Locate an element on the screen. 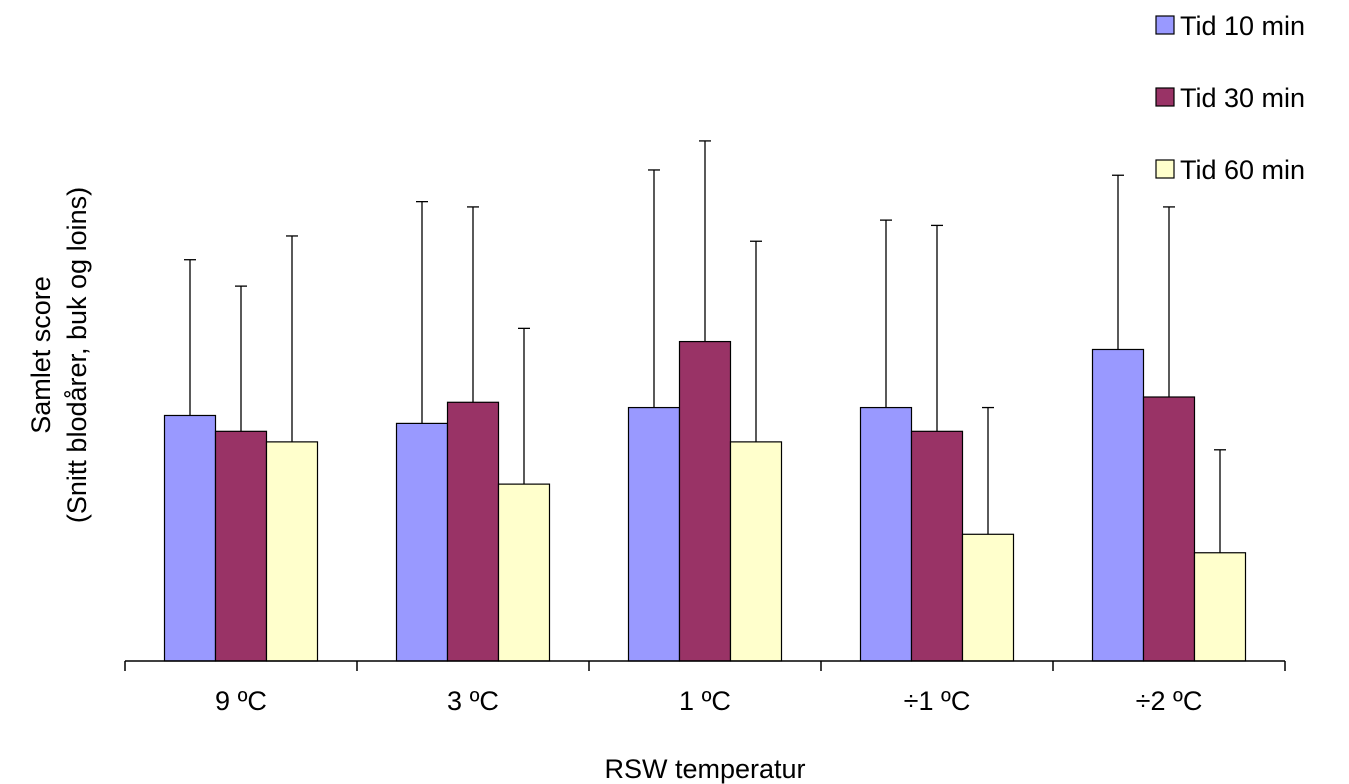 Image resolution: width=1349 pixels, height=784 pixels. x-tick-label: 9 ºC is located at coordinates (241, 701).